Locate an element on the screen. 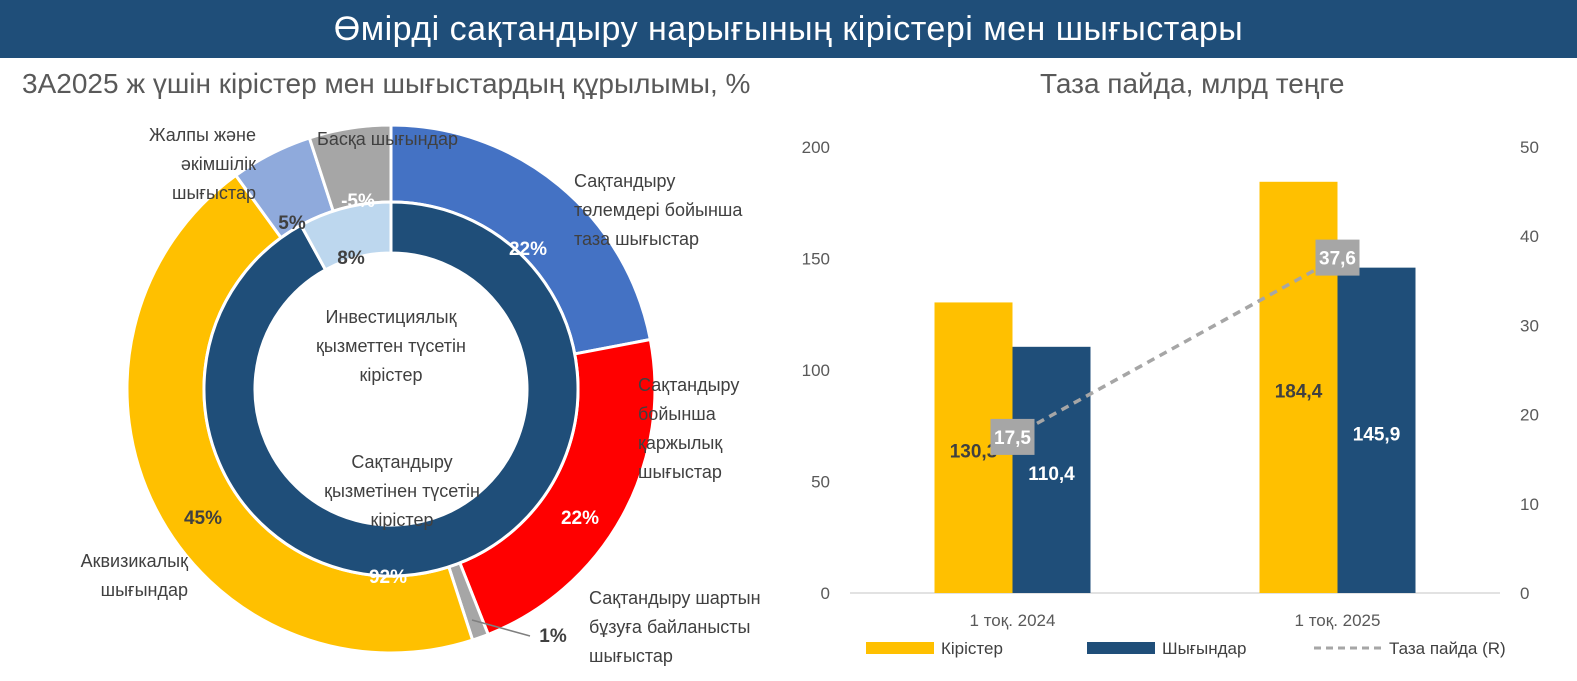 Image resolution: width=1577 pixels, height=681 pixels. slice-label-finance: 22% is located at coordinates (580, 518).